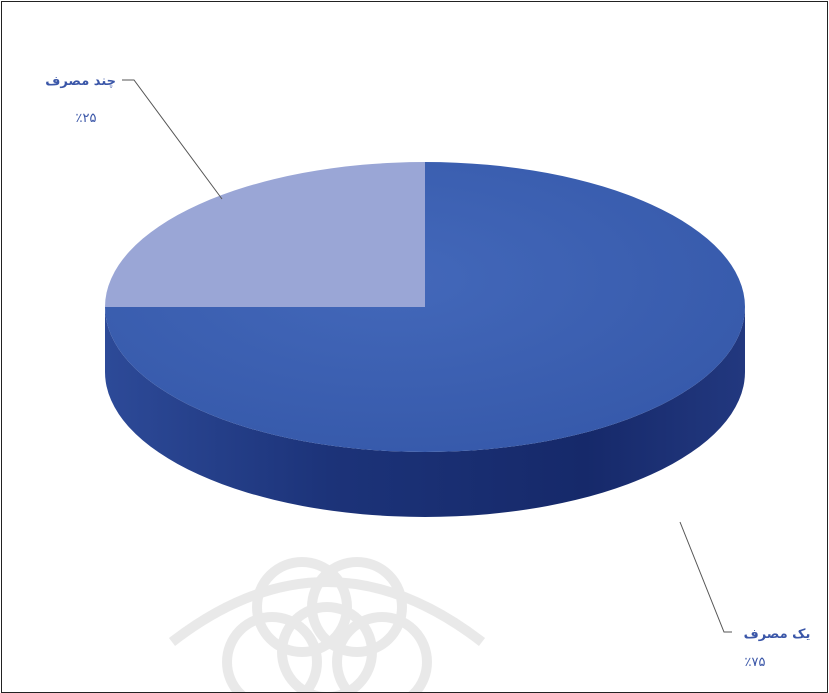  I want to click on slice-multi-use, so click(265, 234).